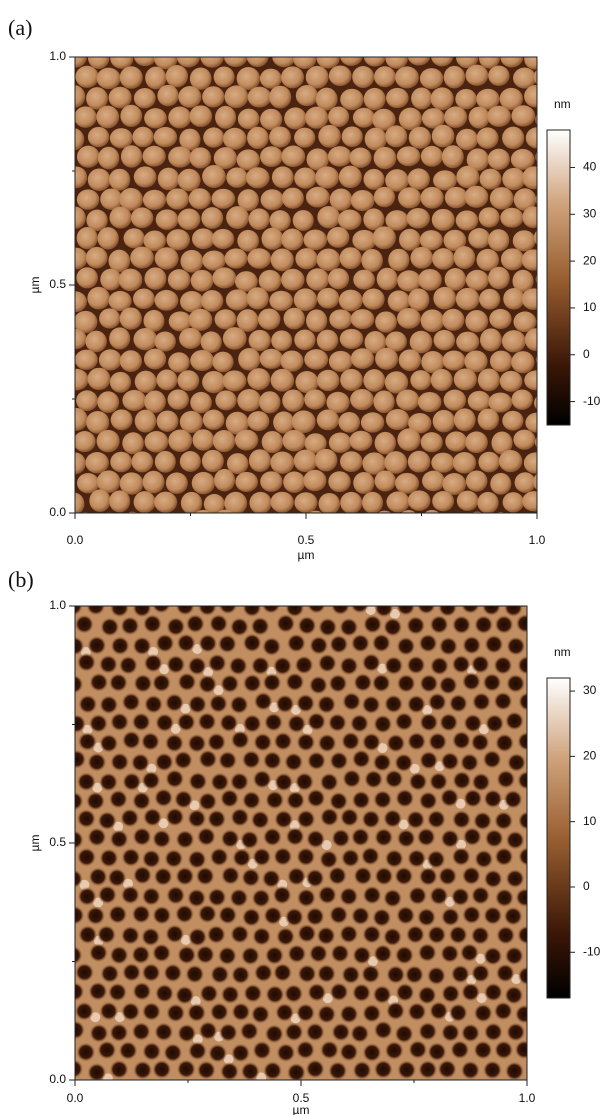 Image resolution: width=612 pixels, height=1115 pixels. I want to click on colorbar, so click(558, 277).